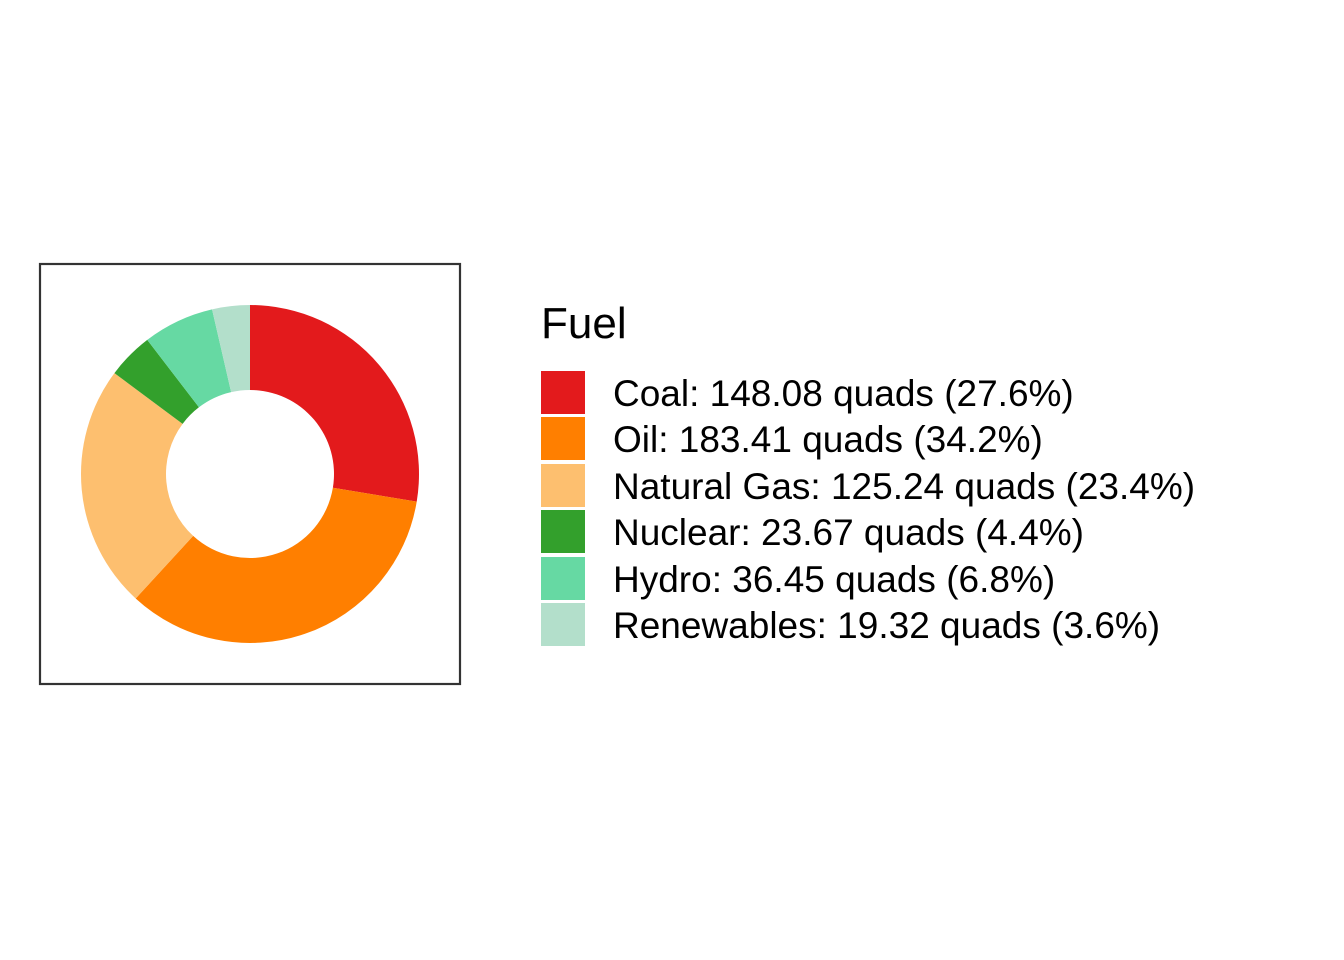 Image resolution: width=1344 pixels, height=960 pixels. I want to click on slice-coal, so click(334, 403).